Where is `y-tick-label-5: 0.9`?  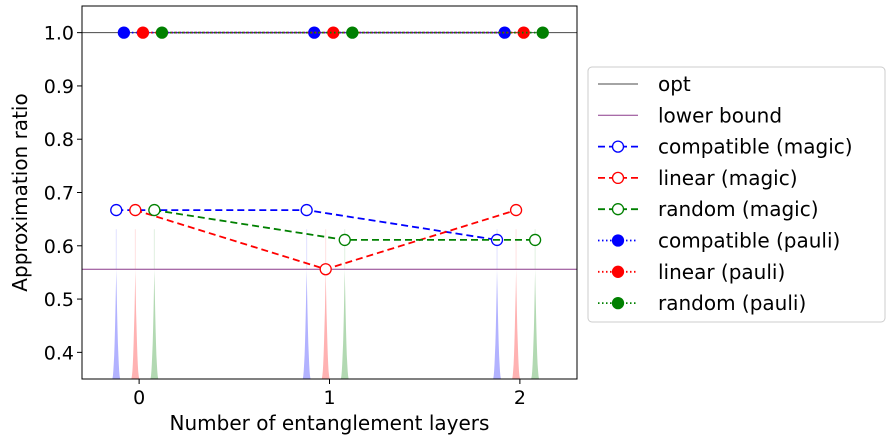
y-tick-label-5: 0.9 is located at coordinates (59, 87).